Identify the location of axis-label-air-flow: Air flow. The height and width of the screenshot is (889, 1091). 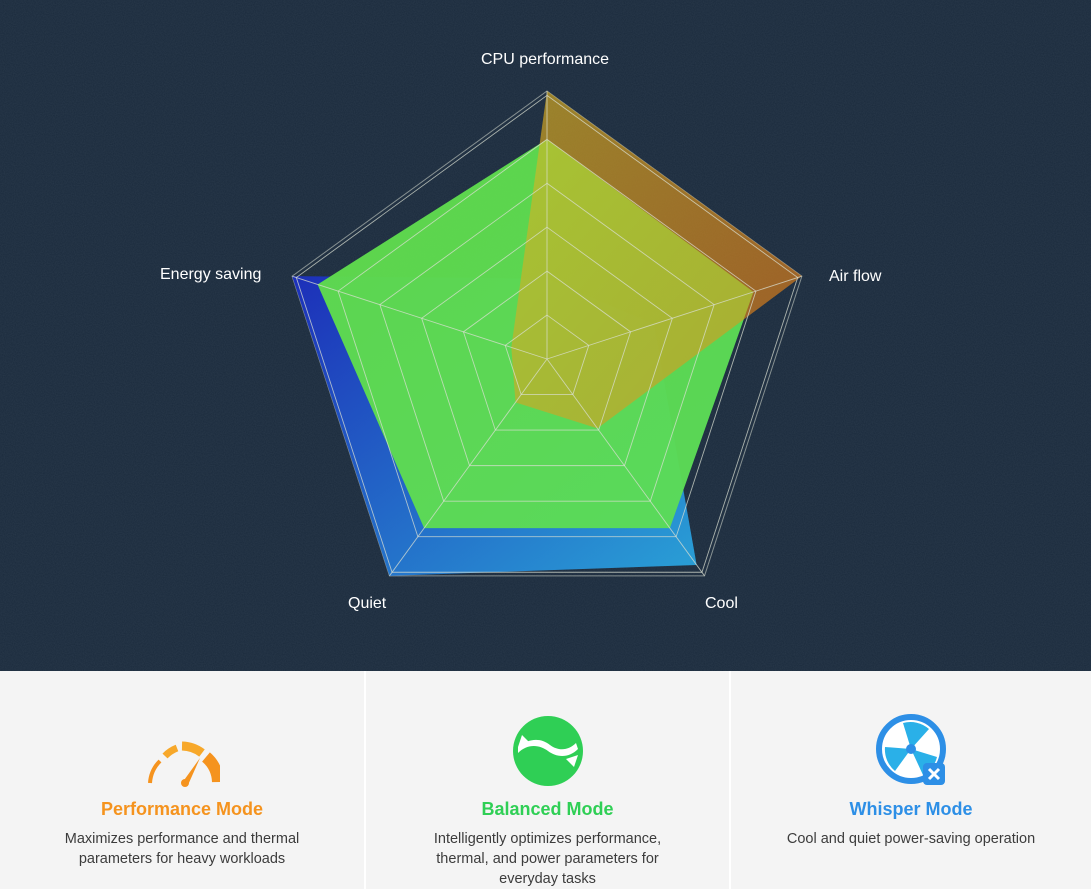
(855, 276).